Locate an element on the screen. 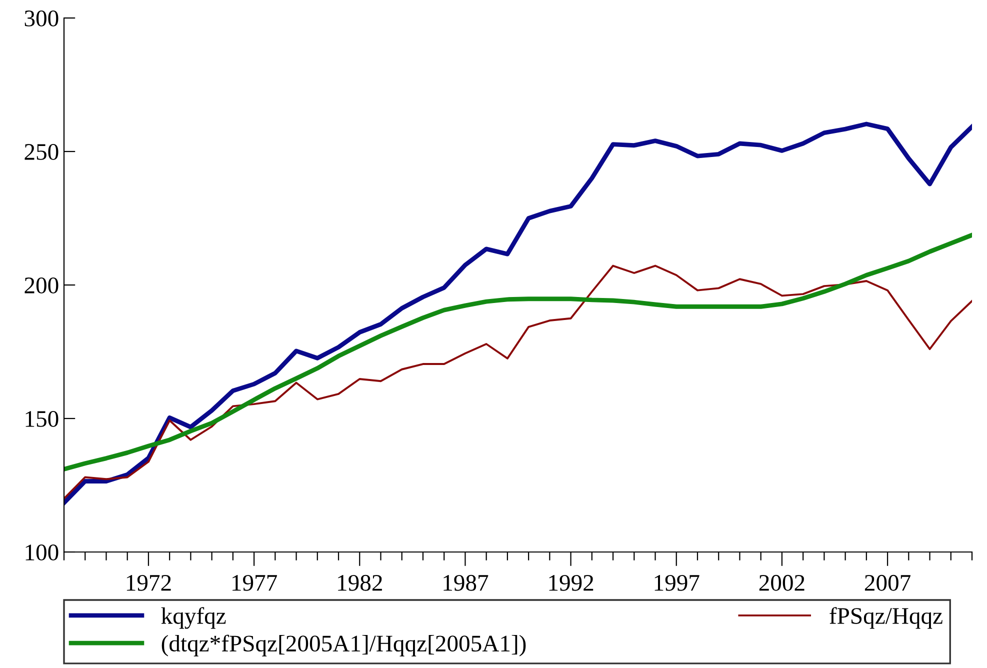 The height and width of the screenshot is (668, 987). x-tick-label: 1992 is located at coordinates (571, 582).